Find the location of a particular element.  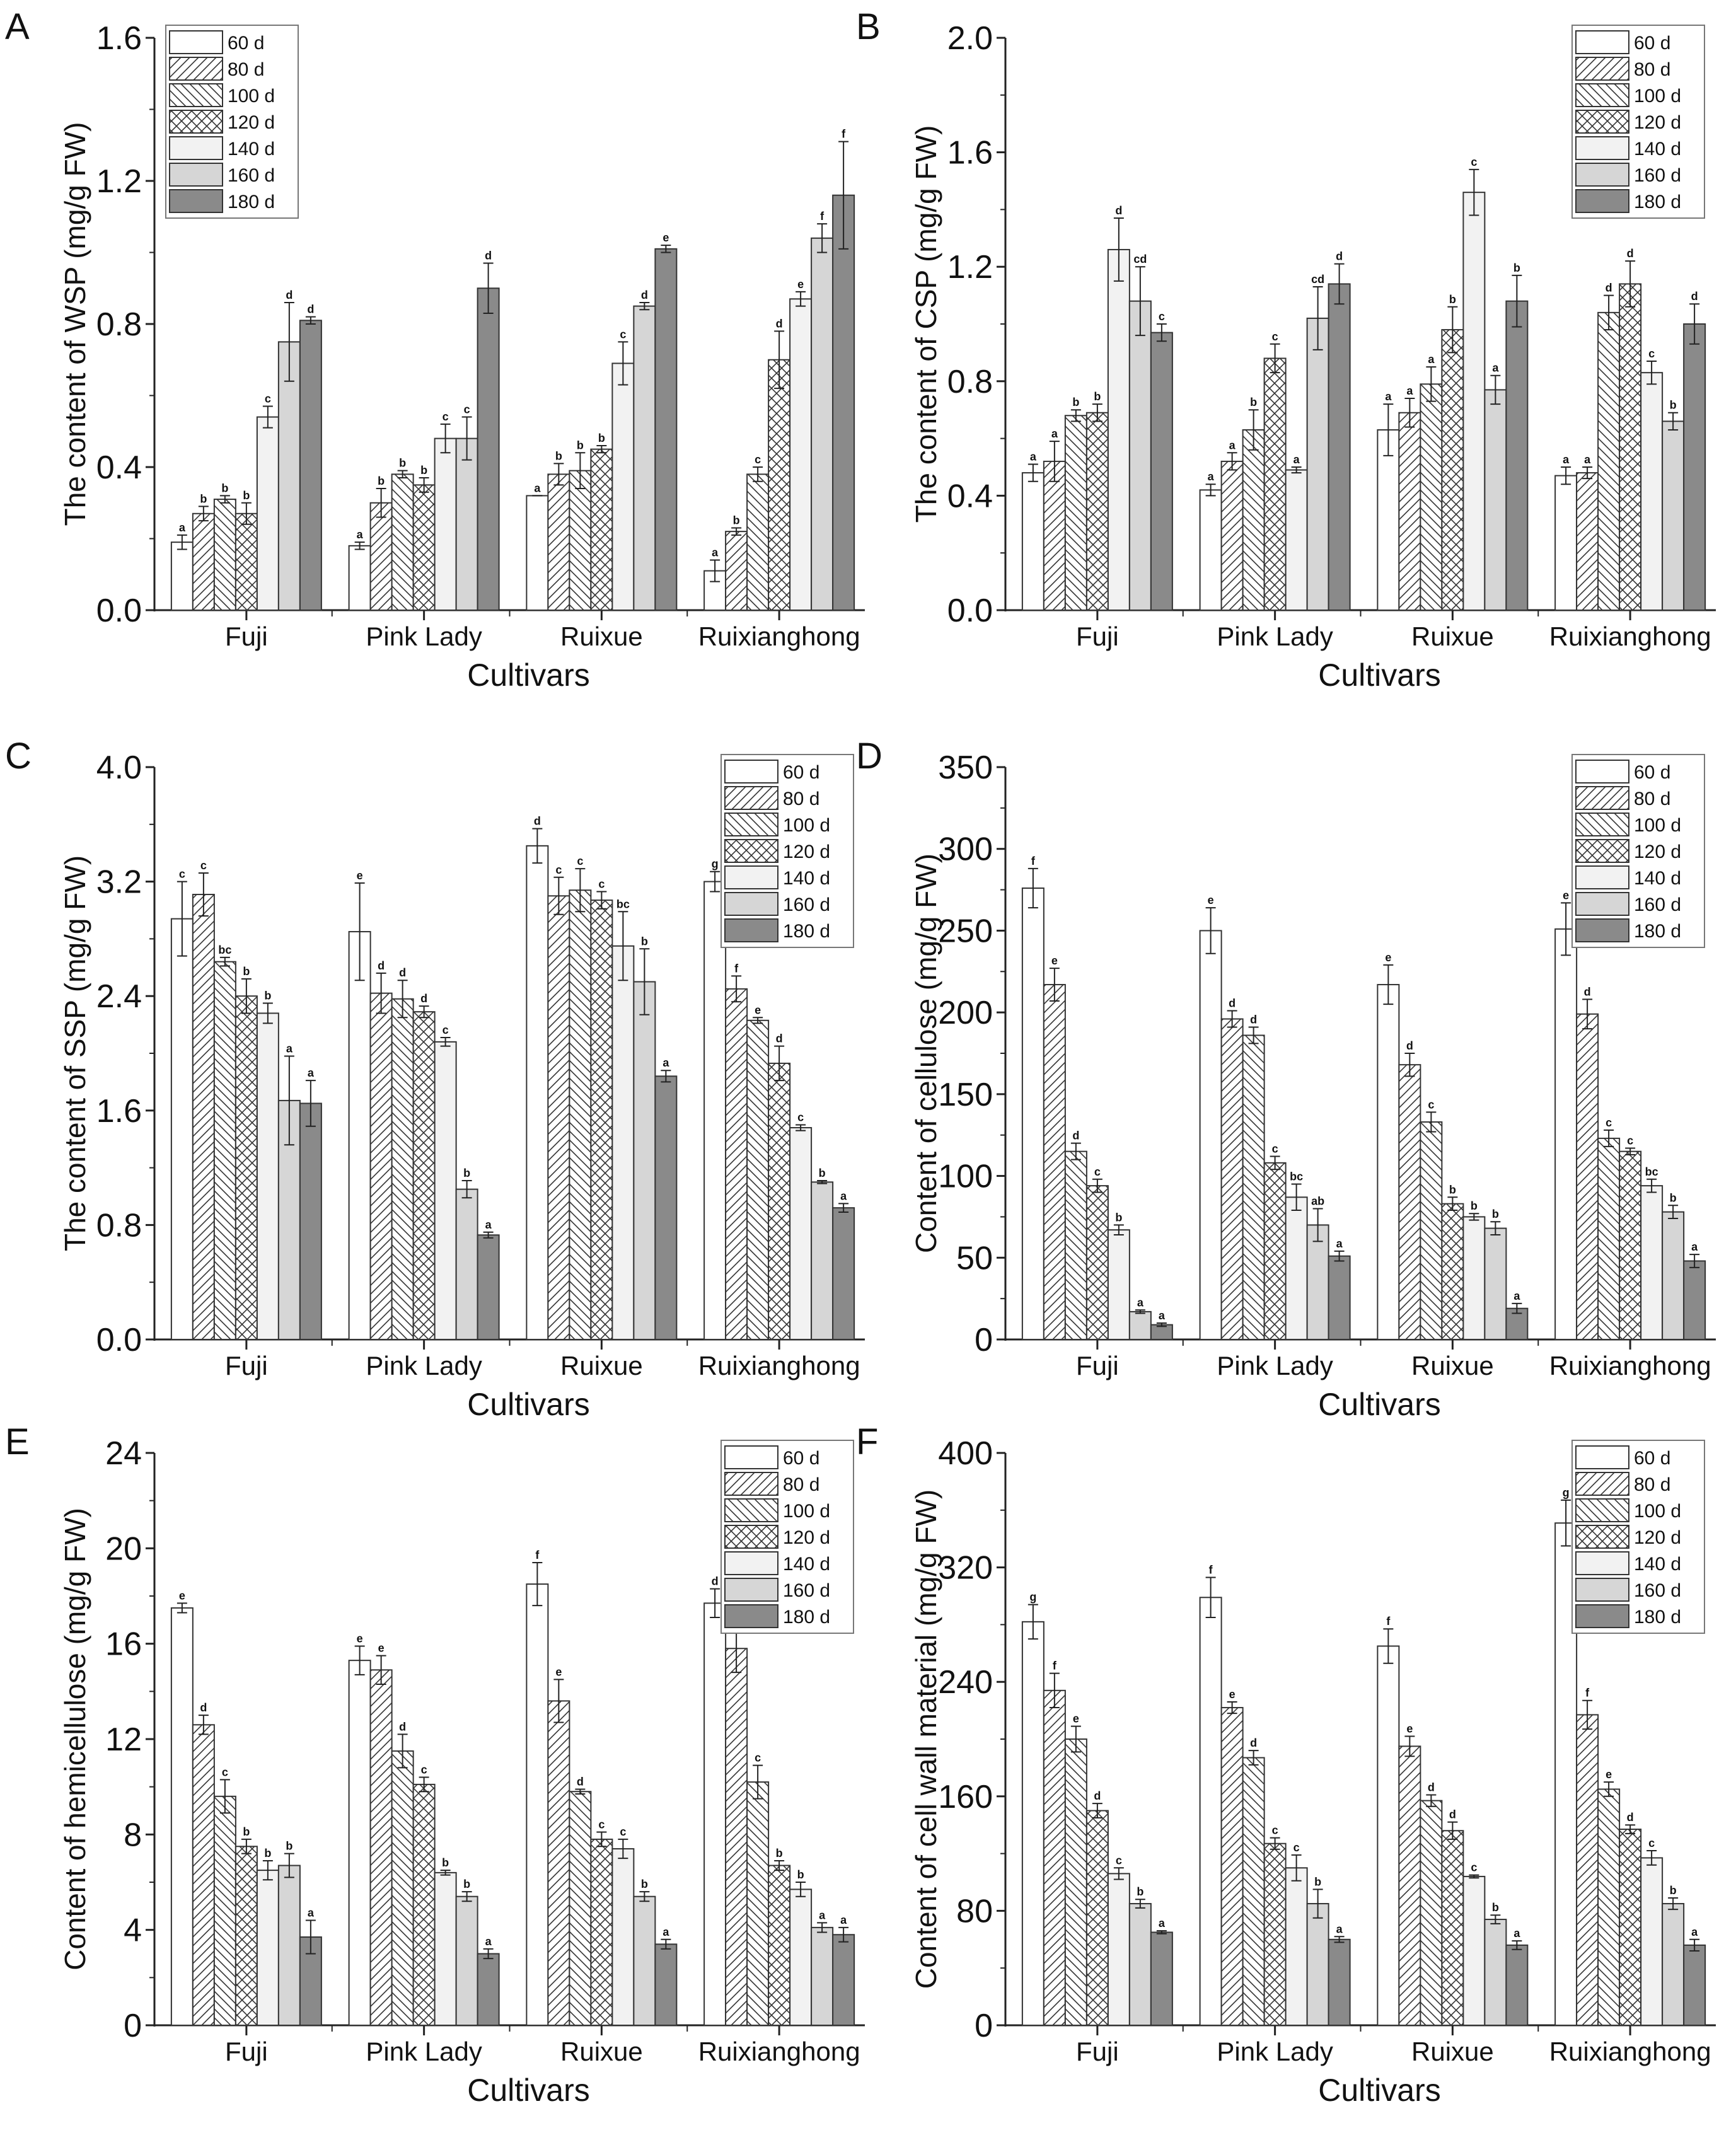

y-tick-label: 3.2 is located at coordinates (119, 882).